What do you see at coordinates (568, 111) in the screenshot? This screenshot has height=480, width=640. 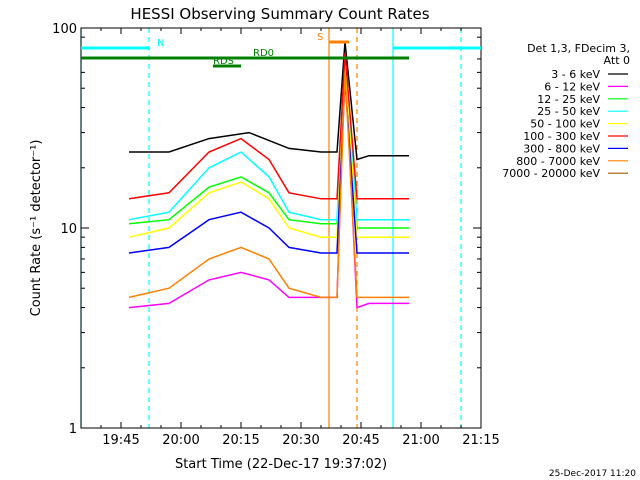 I see `legend-entry-label: 25 - 50 keV` at bounding box center [568, 111].